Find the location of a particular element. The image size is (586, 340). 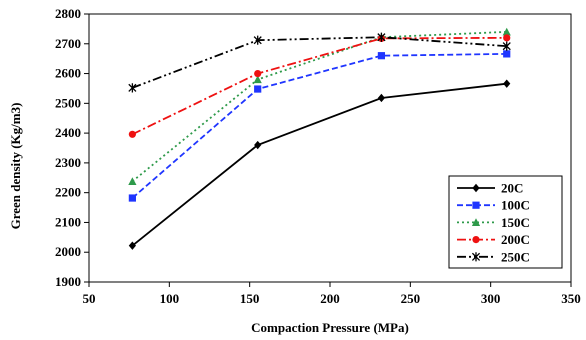

y-axis-label: Green density (Kg/m3) is located at coordinates (15, 166).